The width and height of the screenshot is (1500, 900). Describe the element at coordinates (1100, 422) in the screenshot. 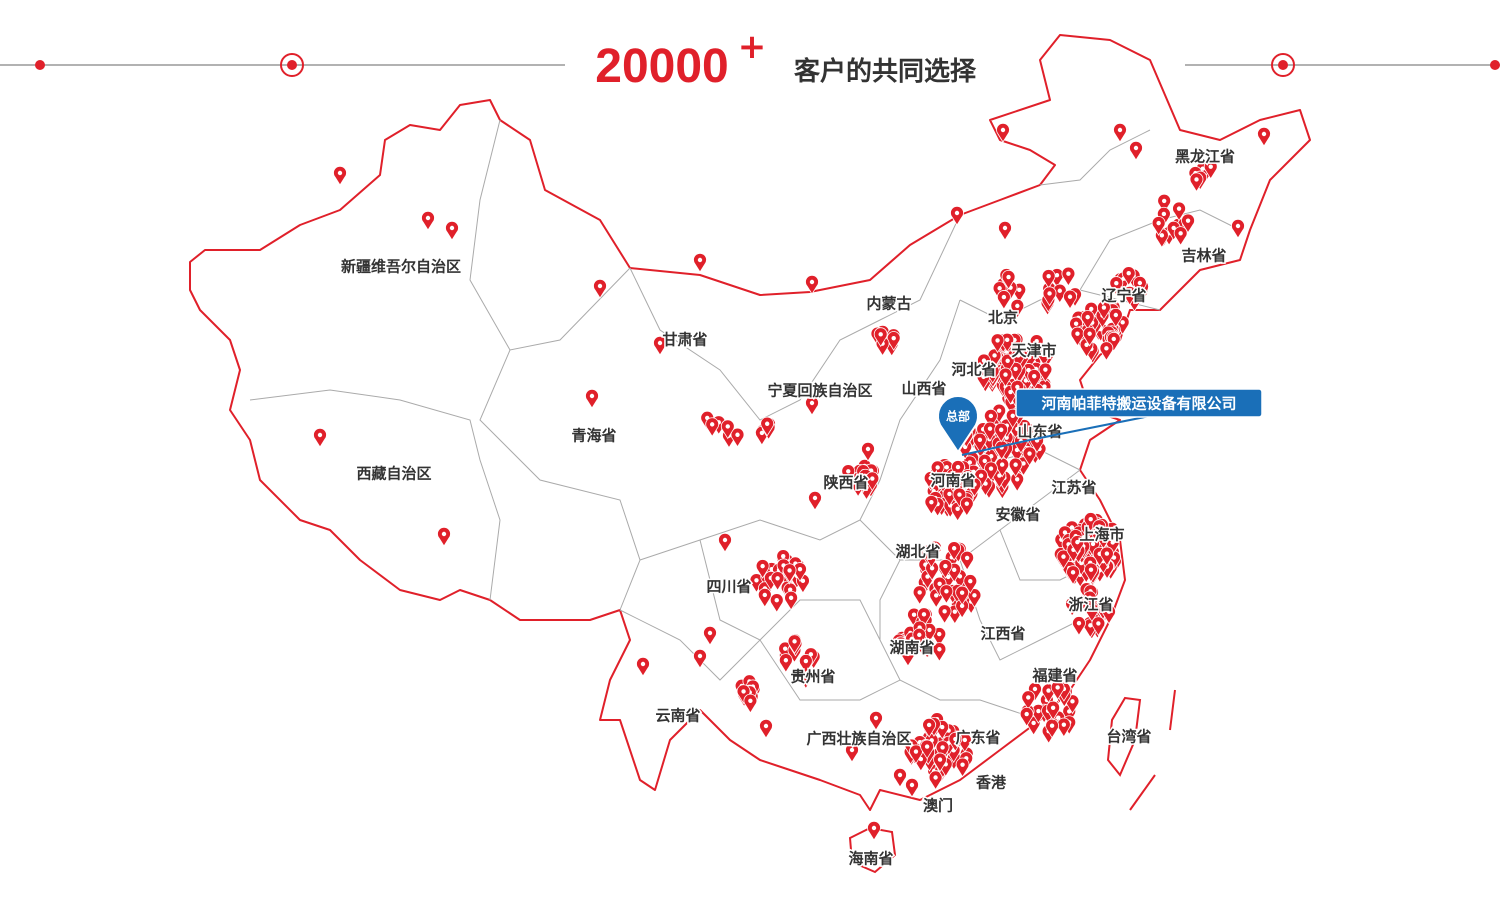

I see `headquarters: 河南帕菲特搬运设备有限公司 总部` at that location.